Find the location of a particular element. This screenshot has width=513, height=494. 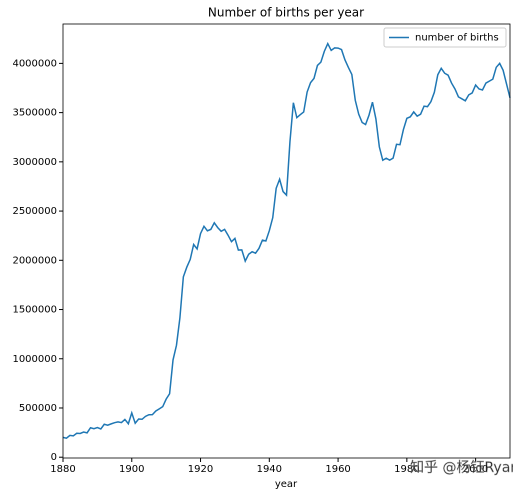

x-tick-label: 1960 is located at coordinates (337, 469).